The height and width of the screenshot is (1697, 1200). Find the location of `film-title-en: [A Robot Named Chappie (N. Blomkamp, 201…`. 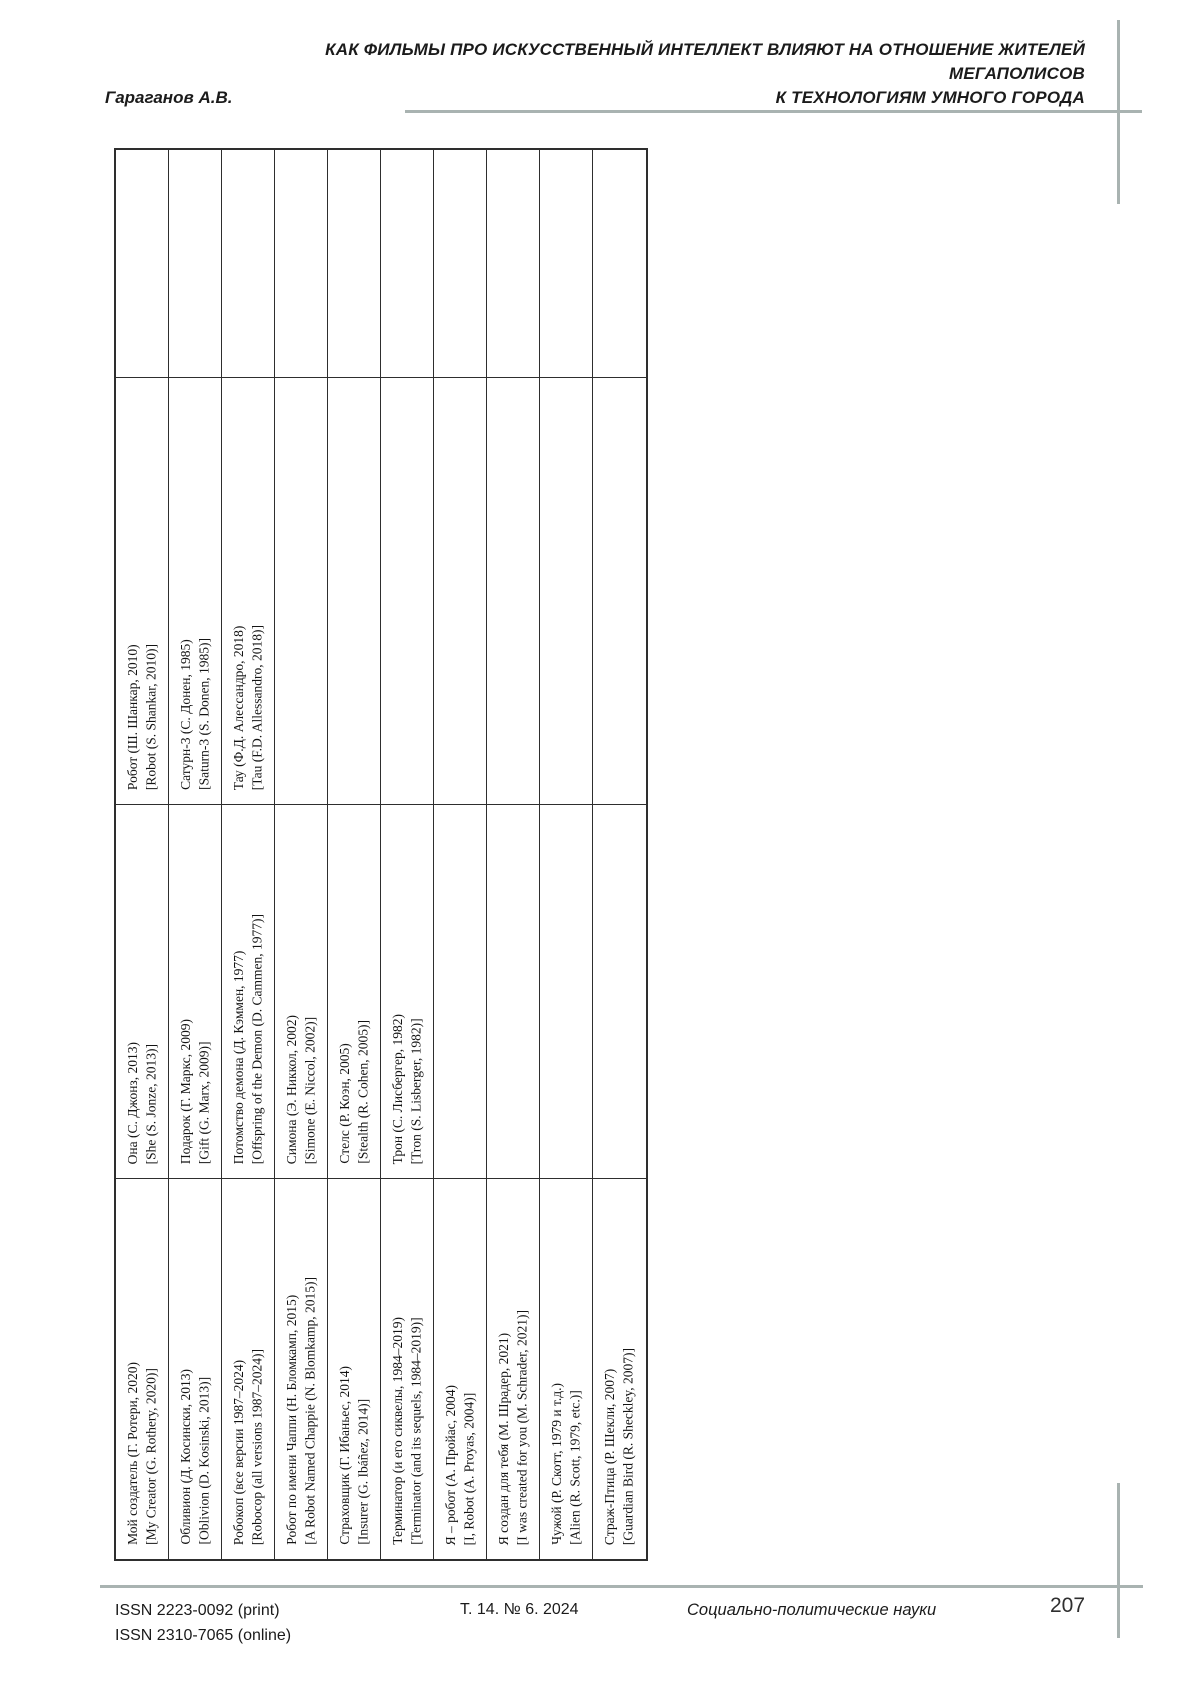

film-title-en: [A Robot Named Chappie (N. Blomkamp, 201… is located at coordinates (309, 1411).